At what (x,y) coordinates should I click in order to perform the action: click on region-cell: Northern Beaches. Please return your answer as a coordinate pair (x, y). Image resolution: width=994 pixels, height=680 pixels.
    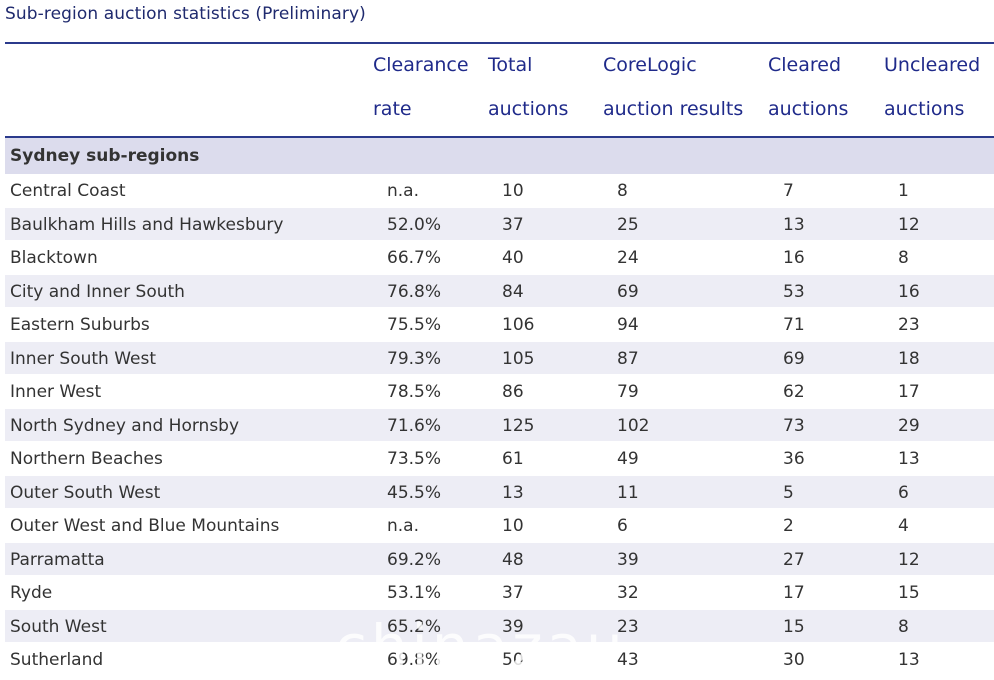
    Looking at the image, I should click on (86, 459).